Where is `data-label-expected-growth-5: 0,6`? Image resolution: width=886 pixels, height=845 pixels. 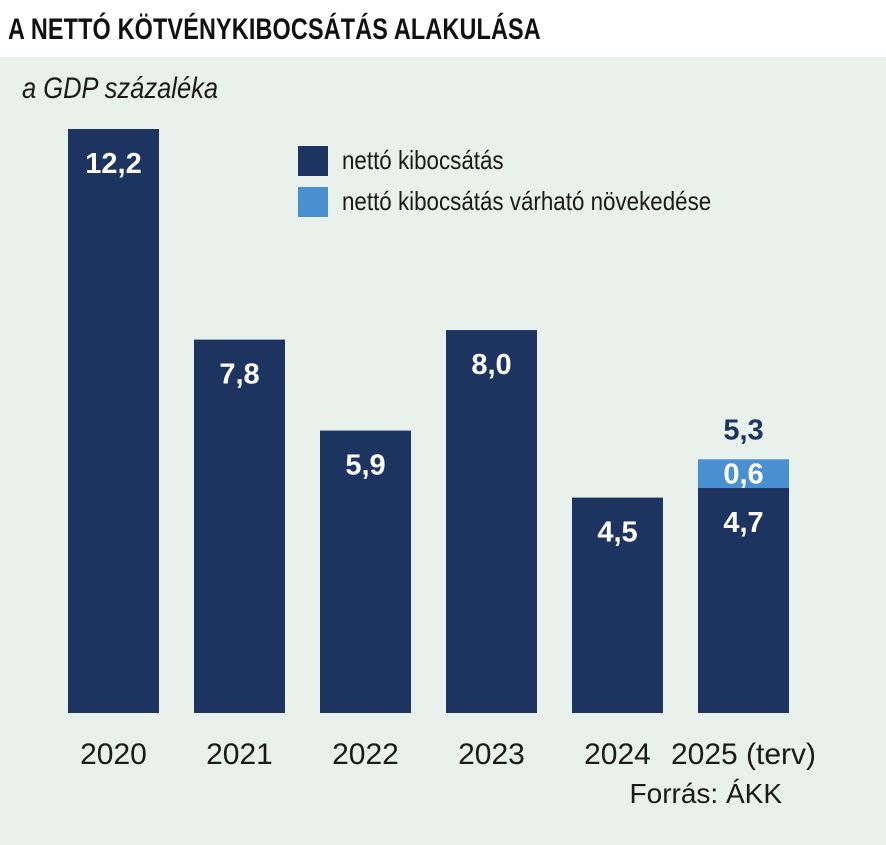 data-label-expected-growth-5: 0,6 is located at coordinates (743, 475).